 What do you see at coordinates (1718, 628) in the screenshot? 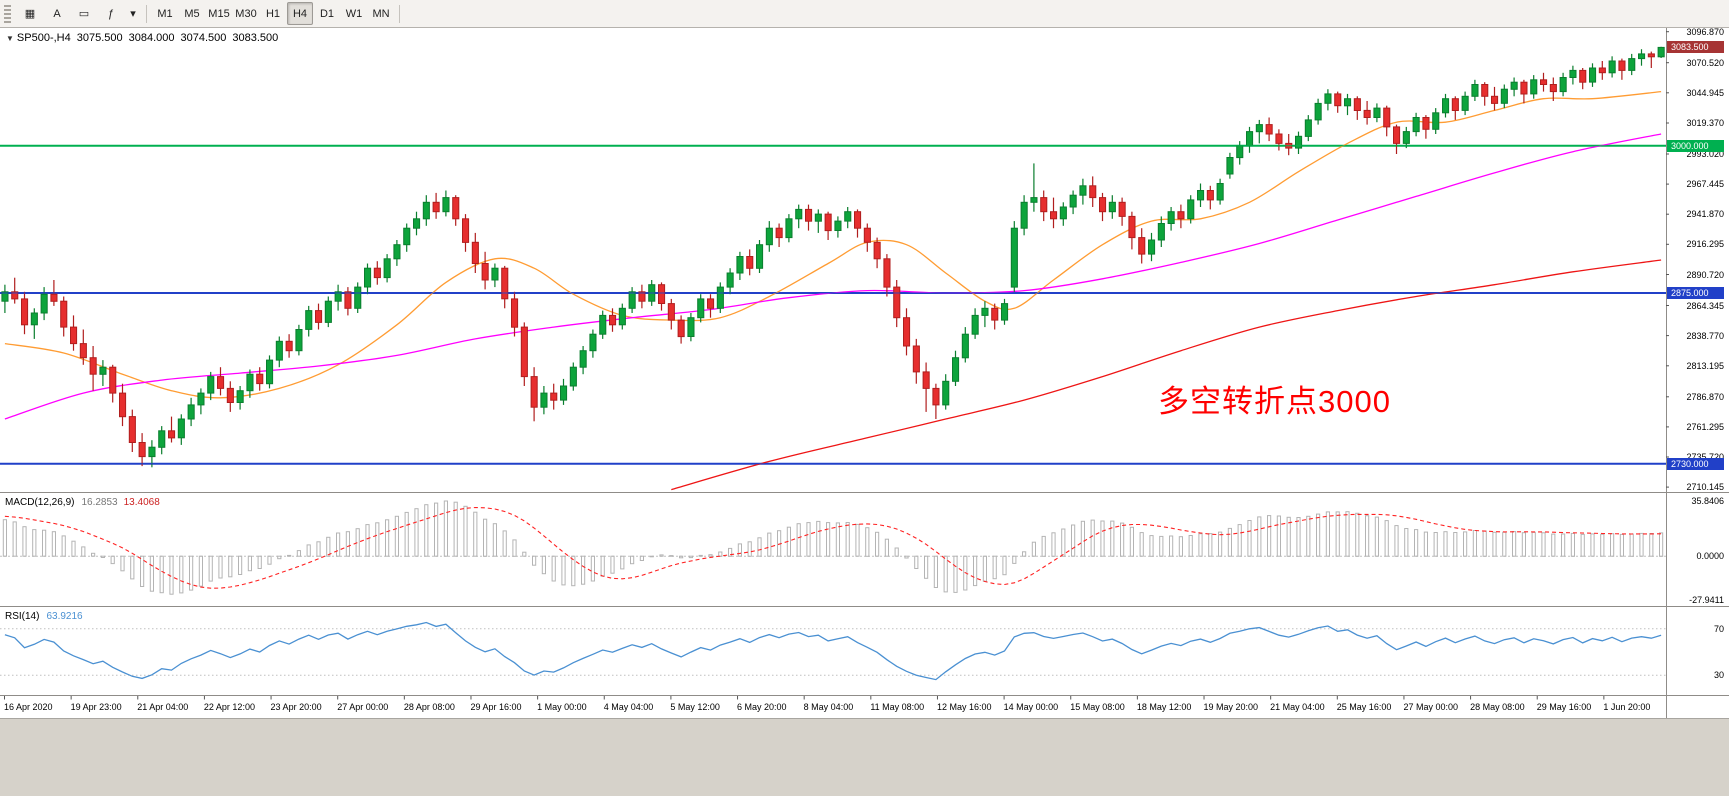
I see `rsi-axis-label: 70` at bounding box center [1718, 628].